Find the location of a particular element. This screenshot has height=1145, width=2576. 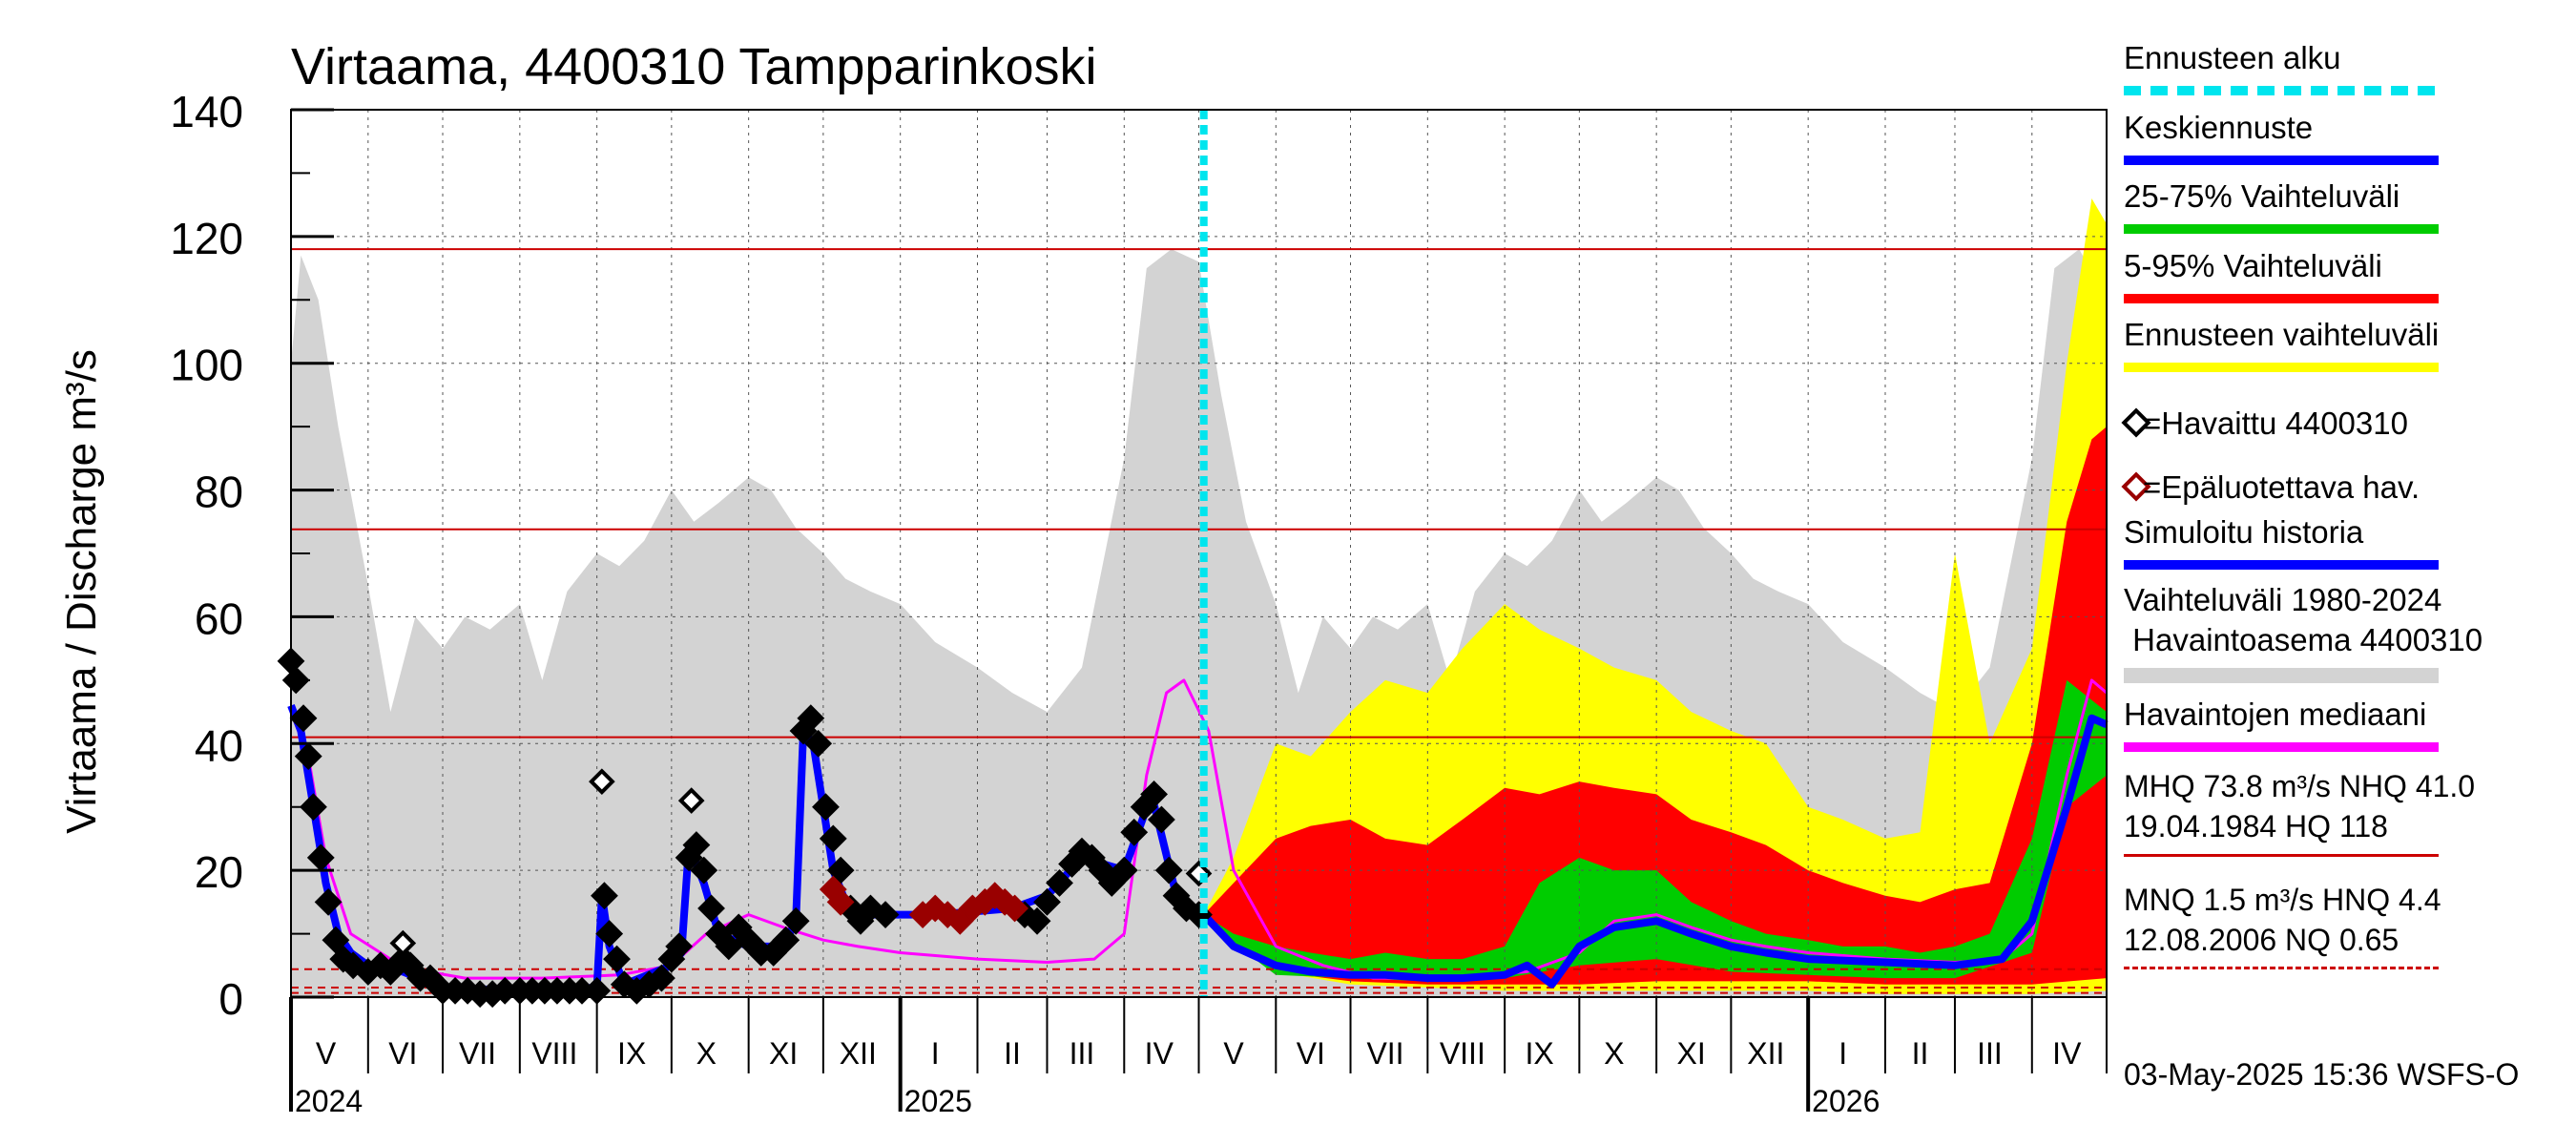

observed-markers is located at coordinates (745, 828).